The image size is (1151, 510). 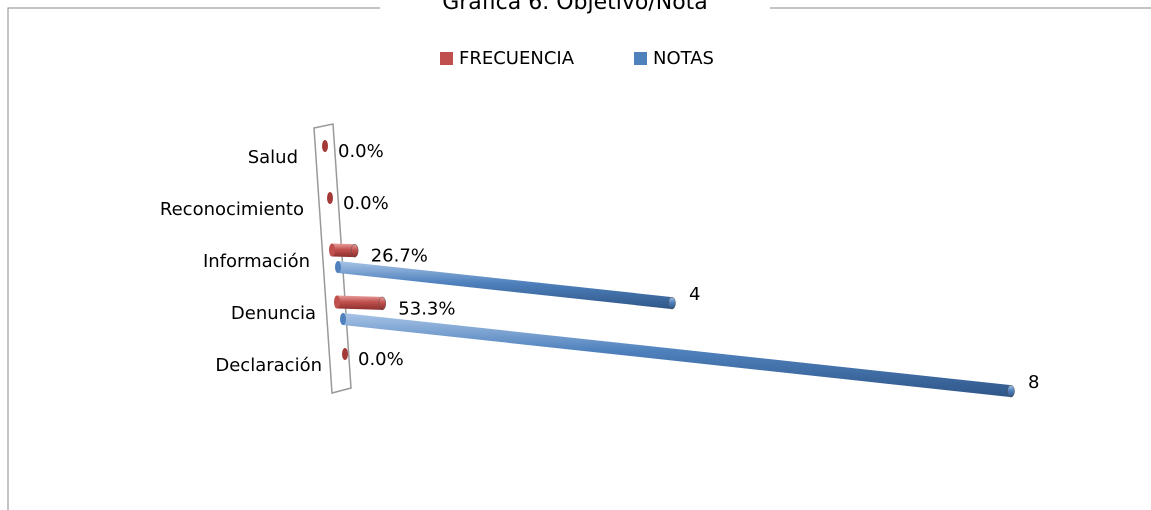 I want to click on category-label: Información, so click(x=256, y=261).